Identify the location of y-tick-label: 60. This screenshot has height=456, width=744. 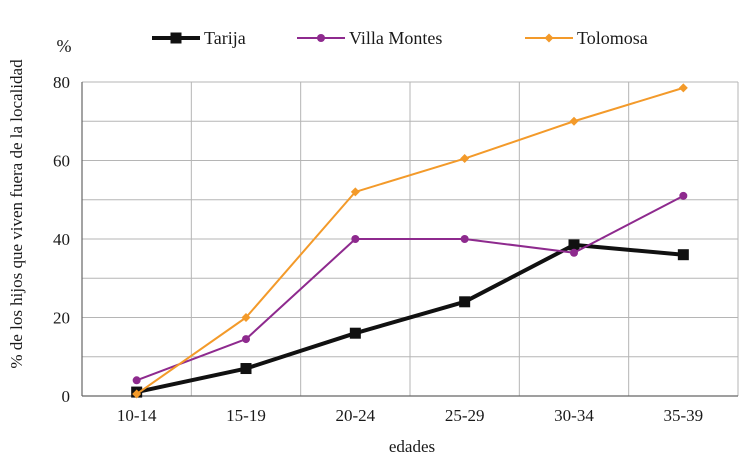
(61, 161).